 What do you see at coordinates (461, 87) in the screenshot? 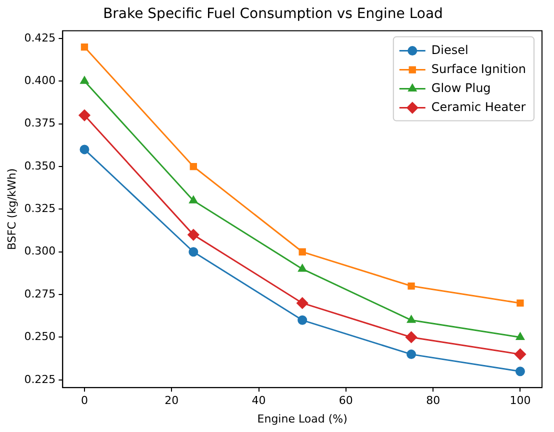
I see `legend-label: Glow Plug` at bounding box center [461, 87].